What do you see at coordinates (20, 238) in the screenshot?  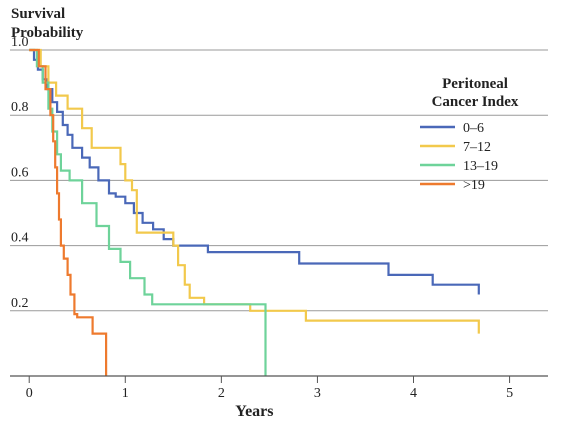 I see `y-tick-label-1: 0.4` at bounding box center [20, 238].